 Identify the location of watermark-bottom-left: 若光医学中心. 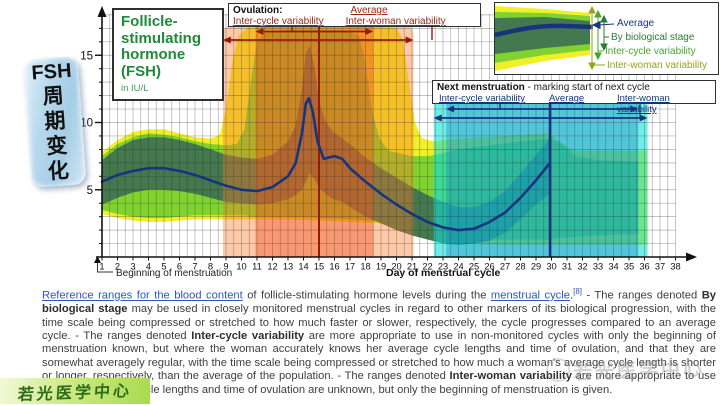
(75, 391).